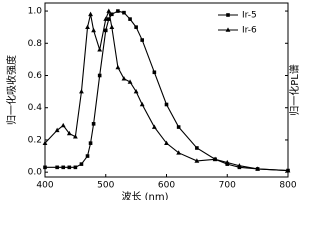 Image resolution: width=320 pixels, height=240 pixels. I want to click on y-tick-label: 0.4, so click(35, 108).